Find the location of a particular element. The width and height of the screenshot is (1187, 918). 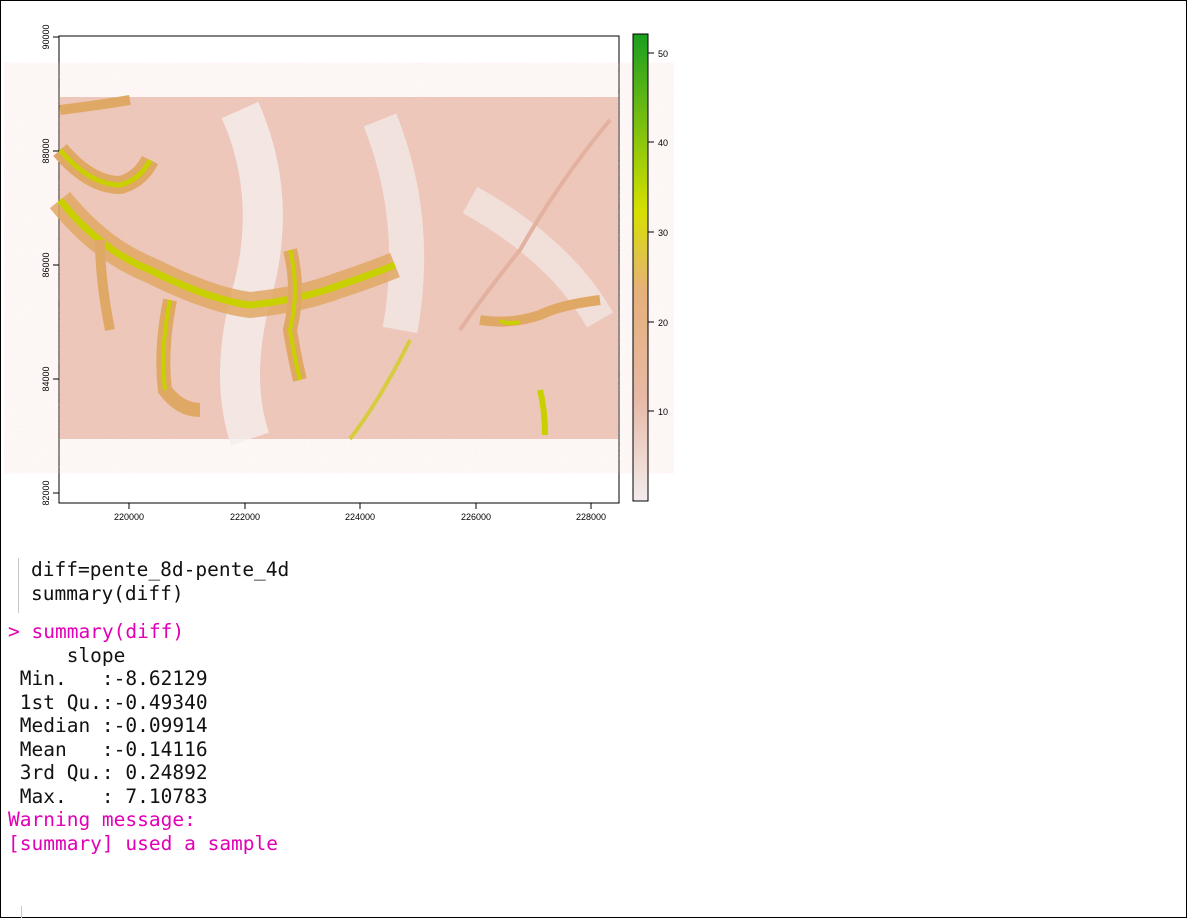

x-tick-label: 228000 is located at coordinates (591, 516).